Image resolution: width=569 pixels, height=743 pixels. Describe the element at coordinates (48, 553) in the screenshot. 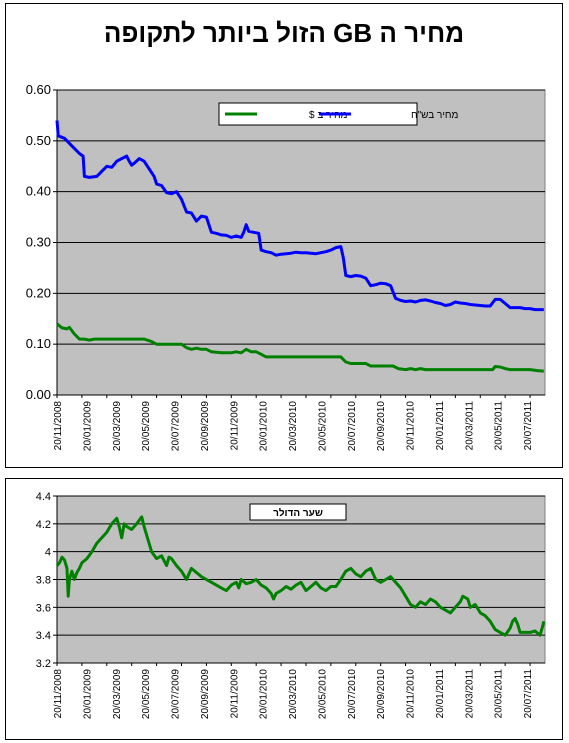

I see `y-tick-label: 4` at that location.